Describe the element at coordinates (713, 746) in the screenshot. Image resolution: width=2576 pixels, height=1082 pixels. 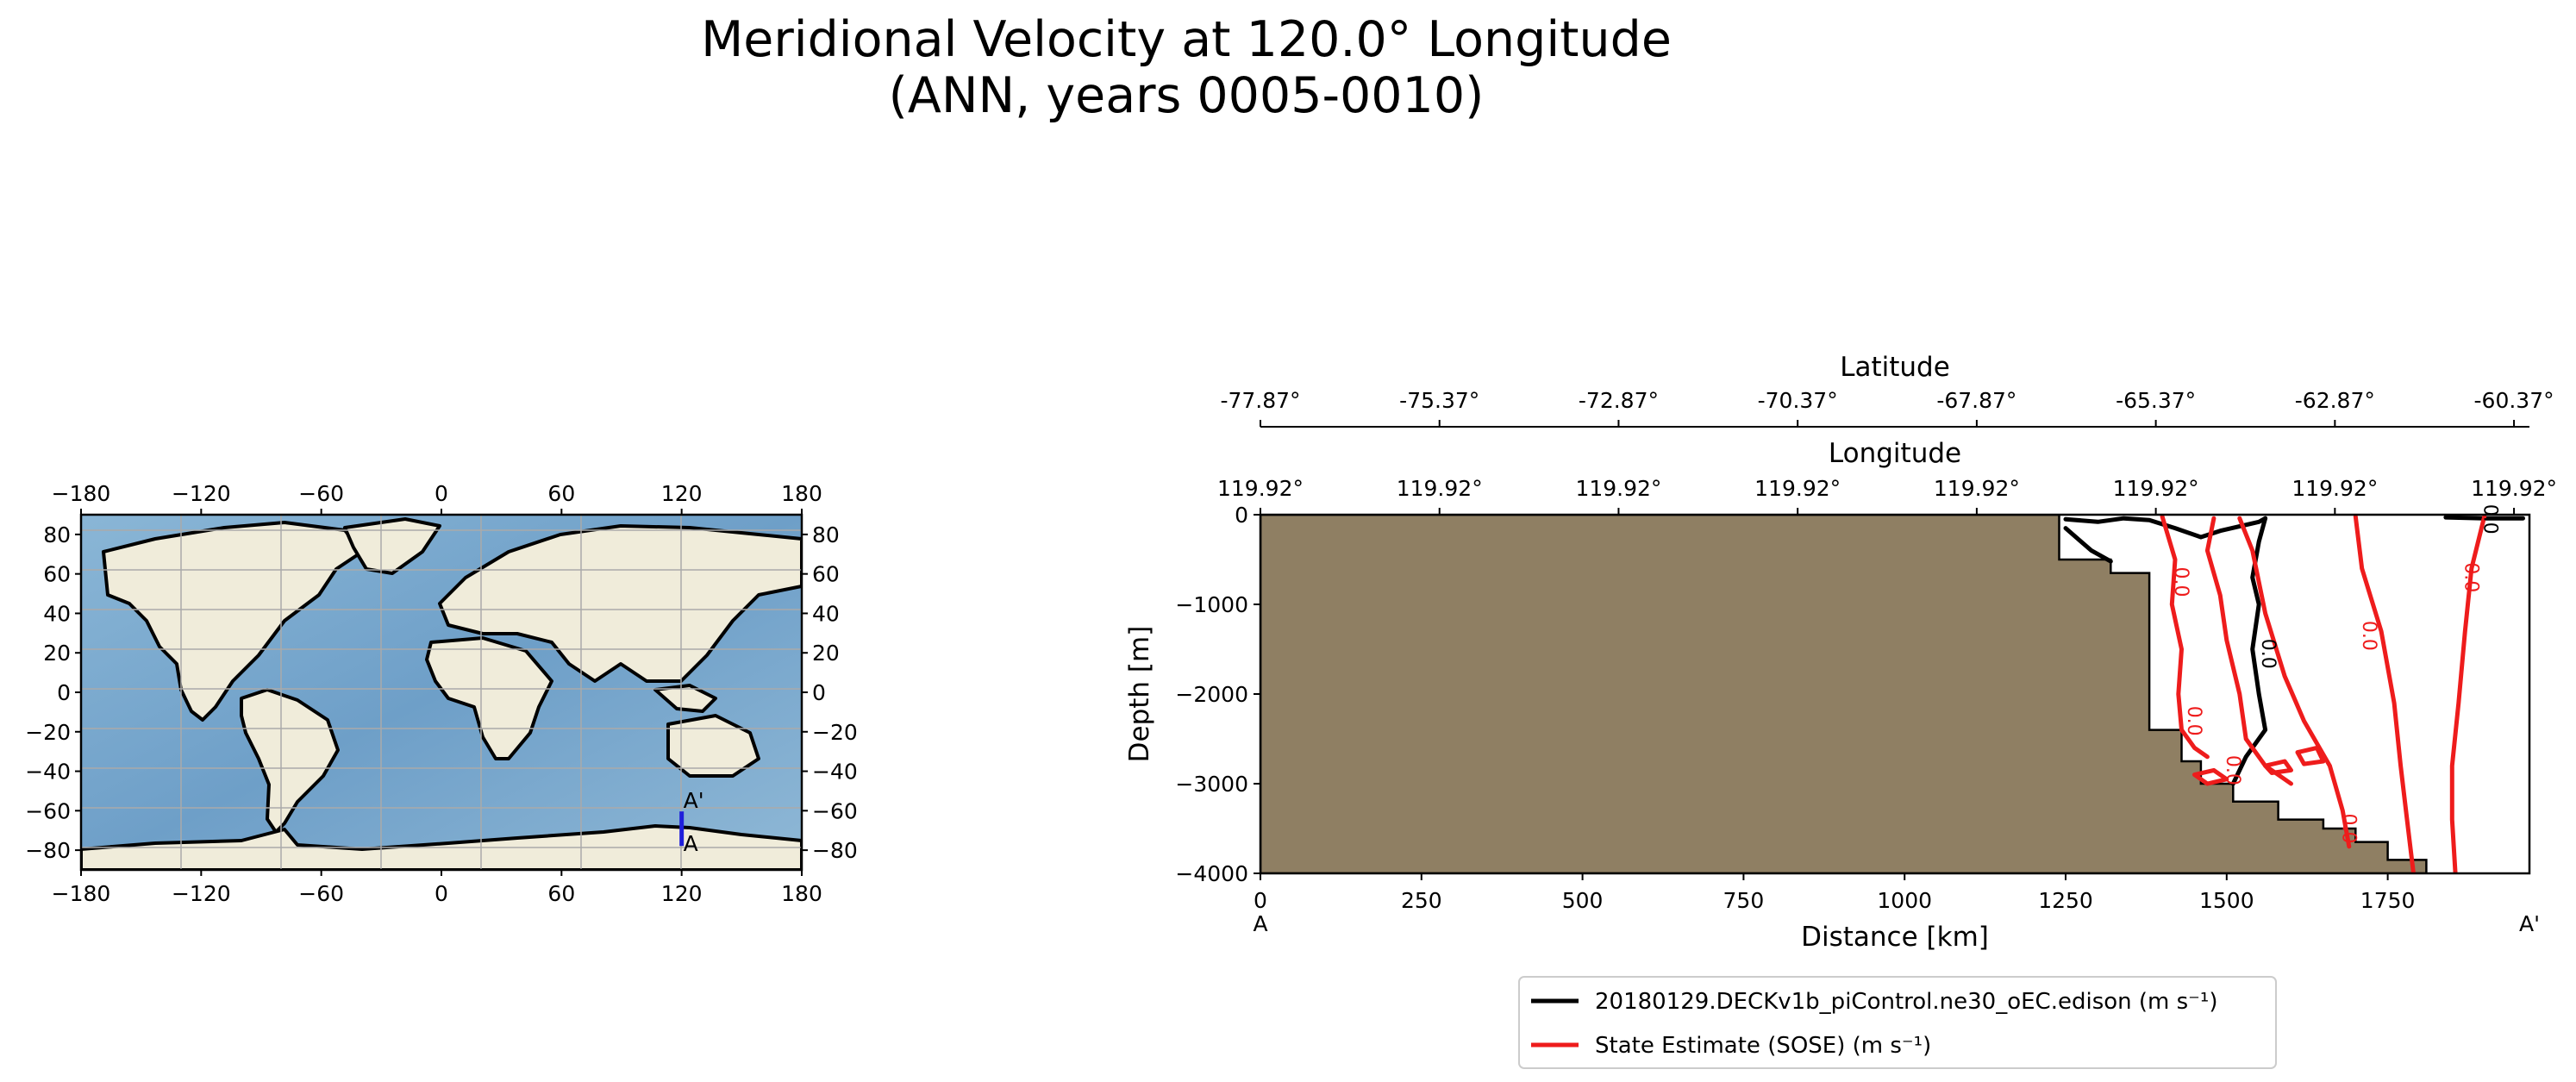
I see `australia-landmass` at that location.